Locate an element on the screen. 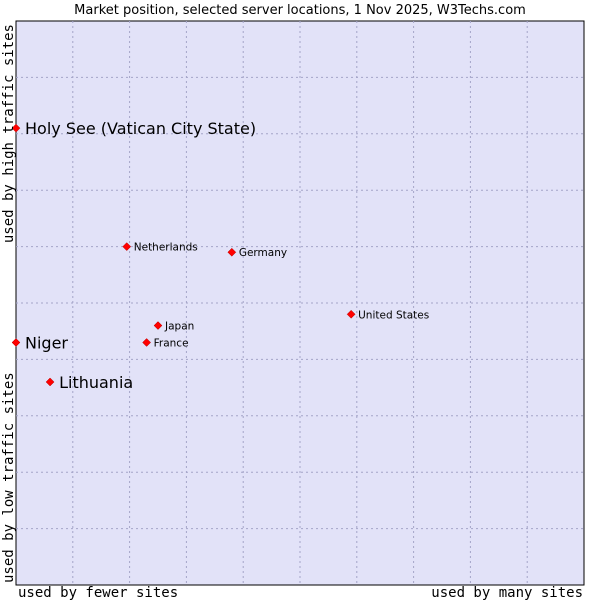 The width and height of the screenshot is (600, 600). x-axis-label-high: used by many sites is located at coordinates (507, 592).